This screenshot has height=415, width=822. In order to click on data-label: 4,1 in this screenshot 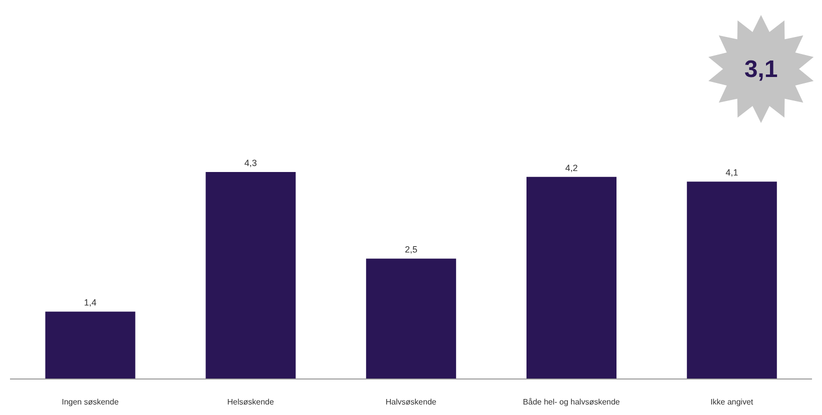, I will do `click(732, 173)`.